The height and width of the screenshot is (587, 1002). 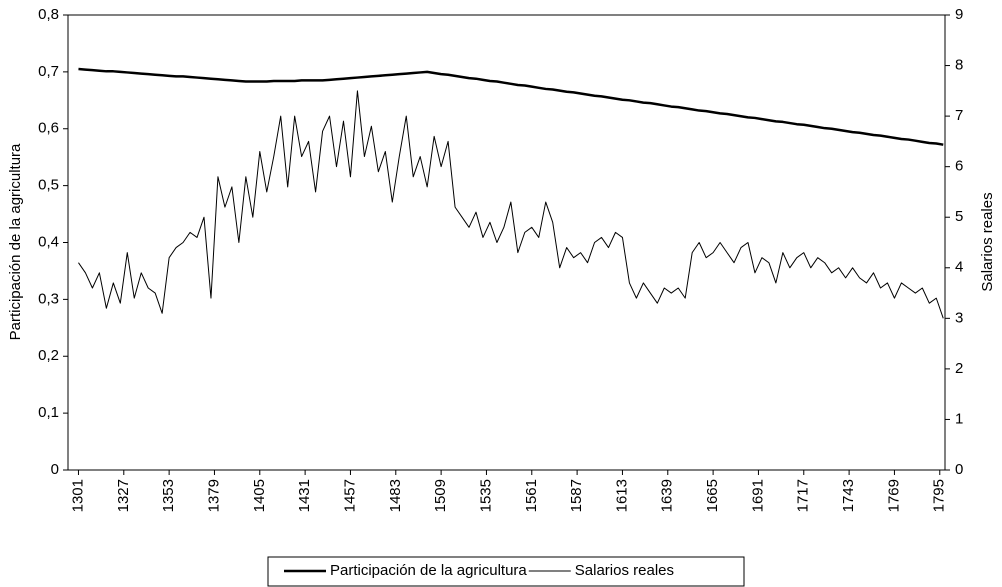 What do you see at coordinates (440, 495) in the screenshot?
I see `x-tick-label: 1509` at bounding box center [440, 495].